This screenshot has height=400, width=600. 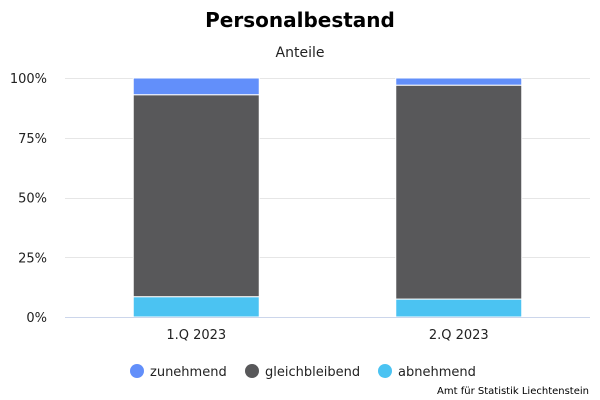 I want to click on chart-subtitle: Anteile, so click(x=300, y=53).